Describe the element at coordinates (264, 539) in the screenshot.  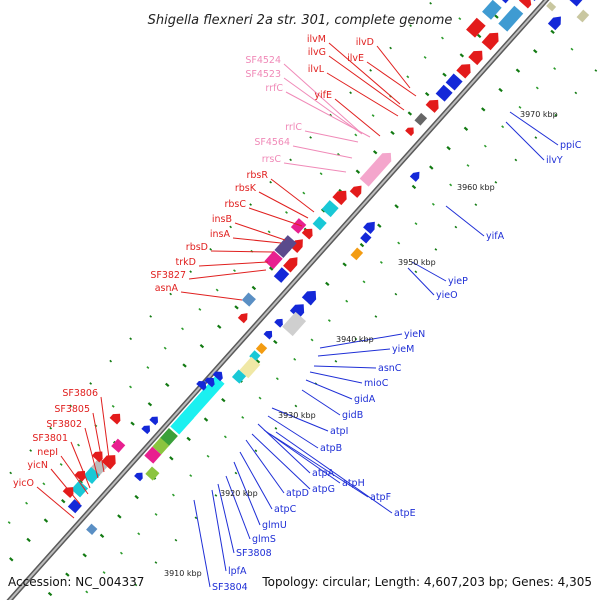
I see `gene-label-right: glmS` at that location.